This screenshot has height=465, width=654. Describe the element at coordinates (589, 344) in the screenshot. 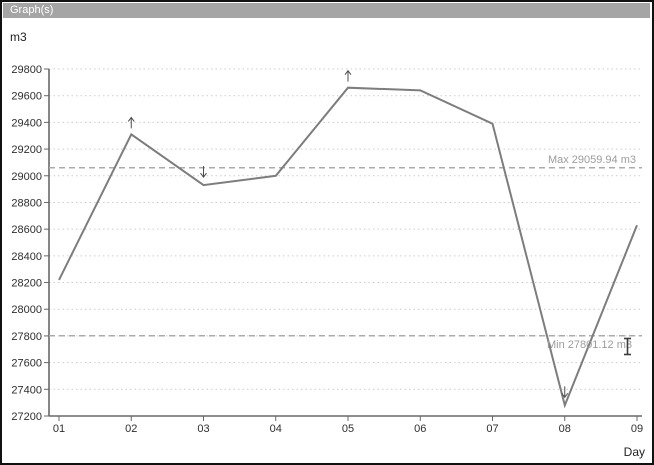

I see `min-line-label: Min 27801.12 m3` at that location.